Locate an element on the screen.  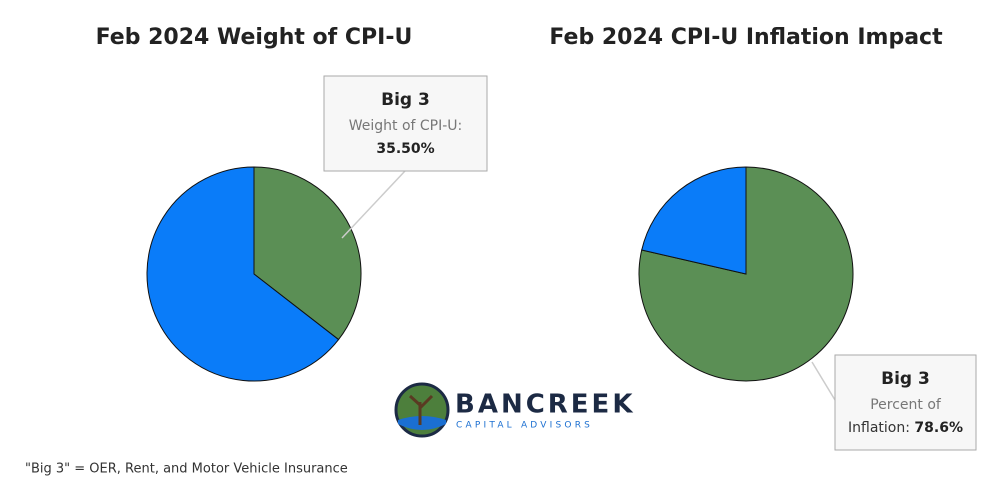
value-label: 35.50% is located at coordinates (405, 149).